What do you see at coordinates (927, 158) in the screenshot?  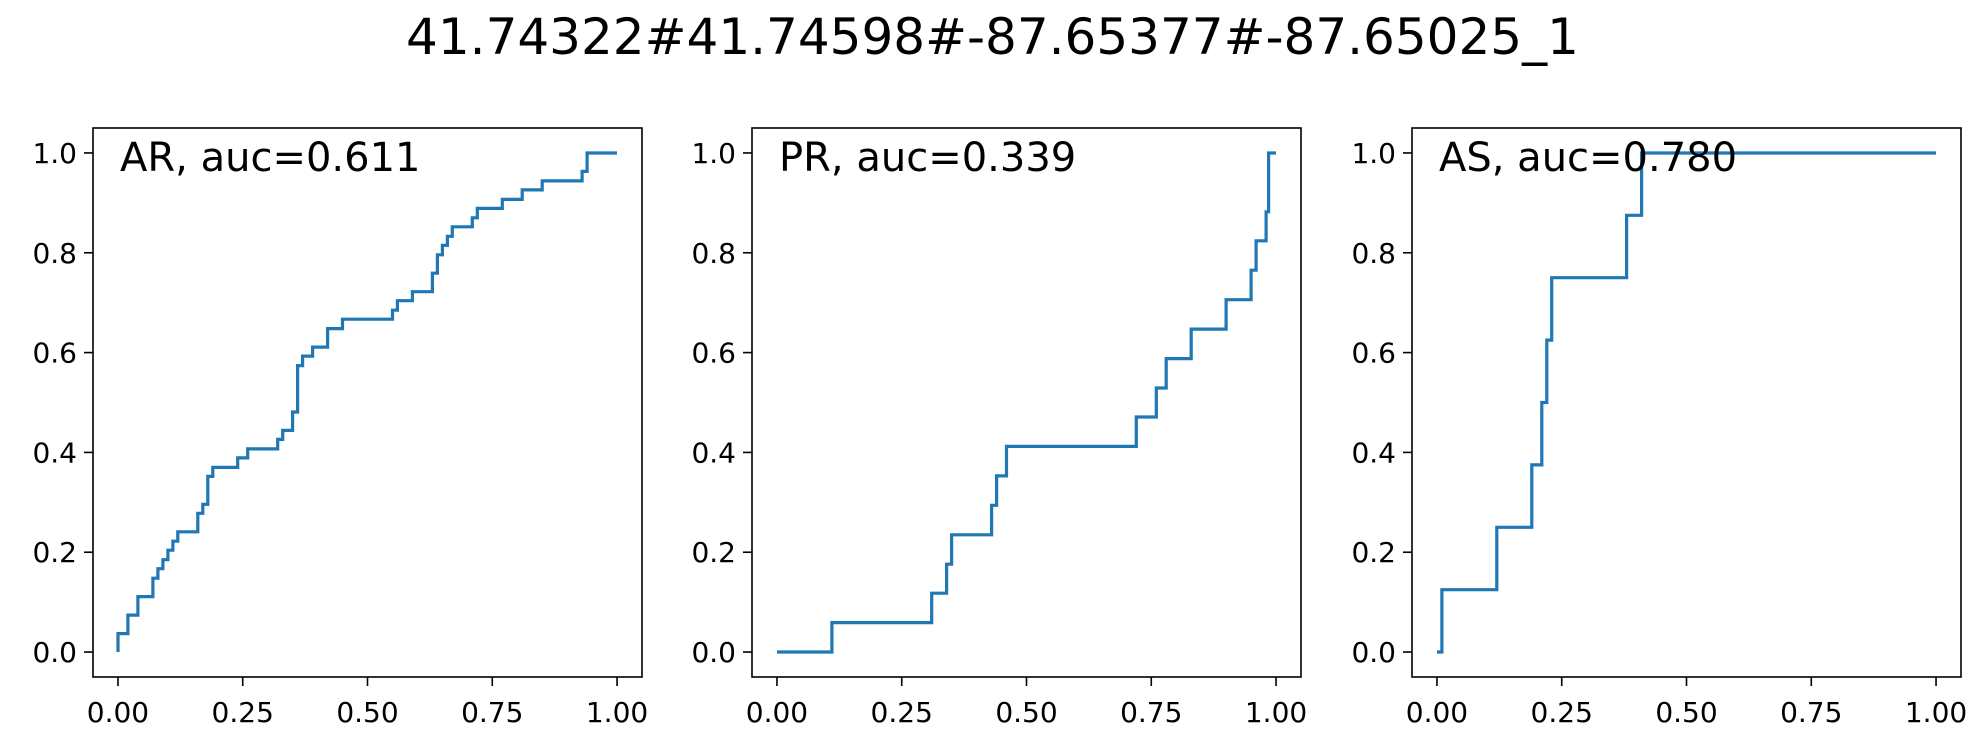 I see `panel-title: PR, auc=0.339` at bounding box center [927, 158].